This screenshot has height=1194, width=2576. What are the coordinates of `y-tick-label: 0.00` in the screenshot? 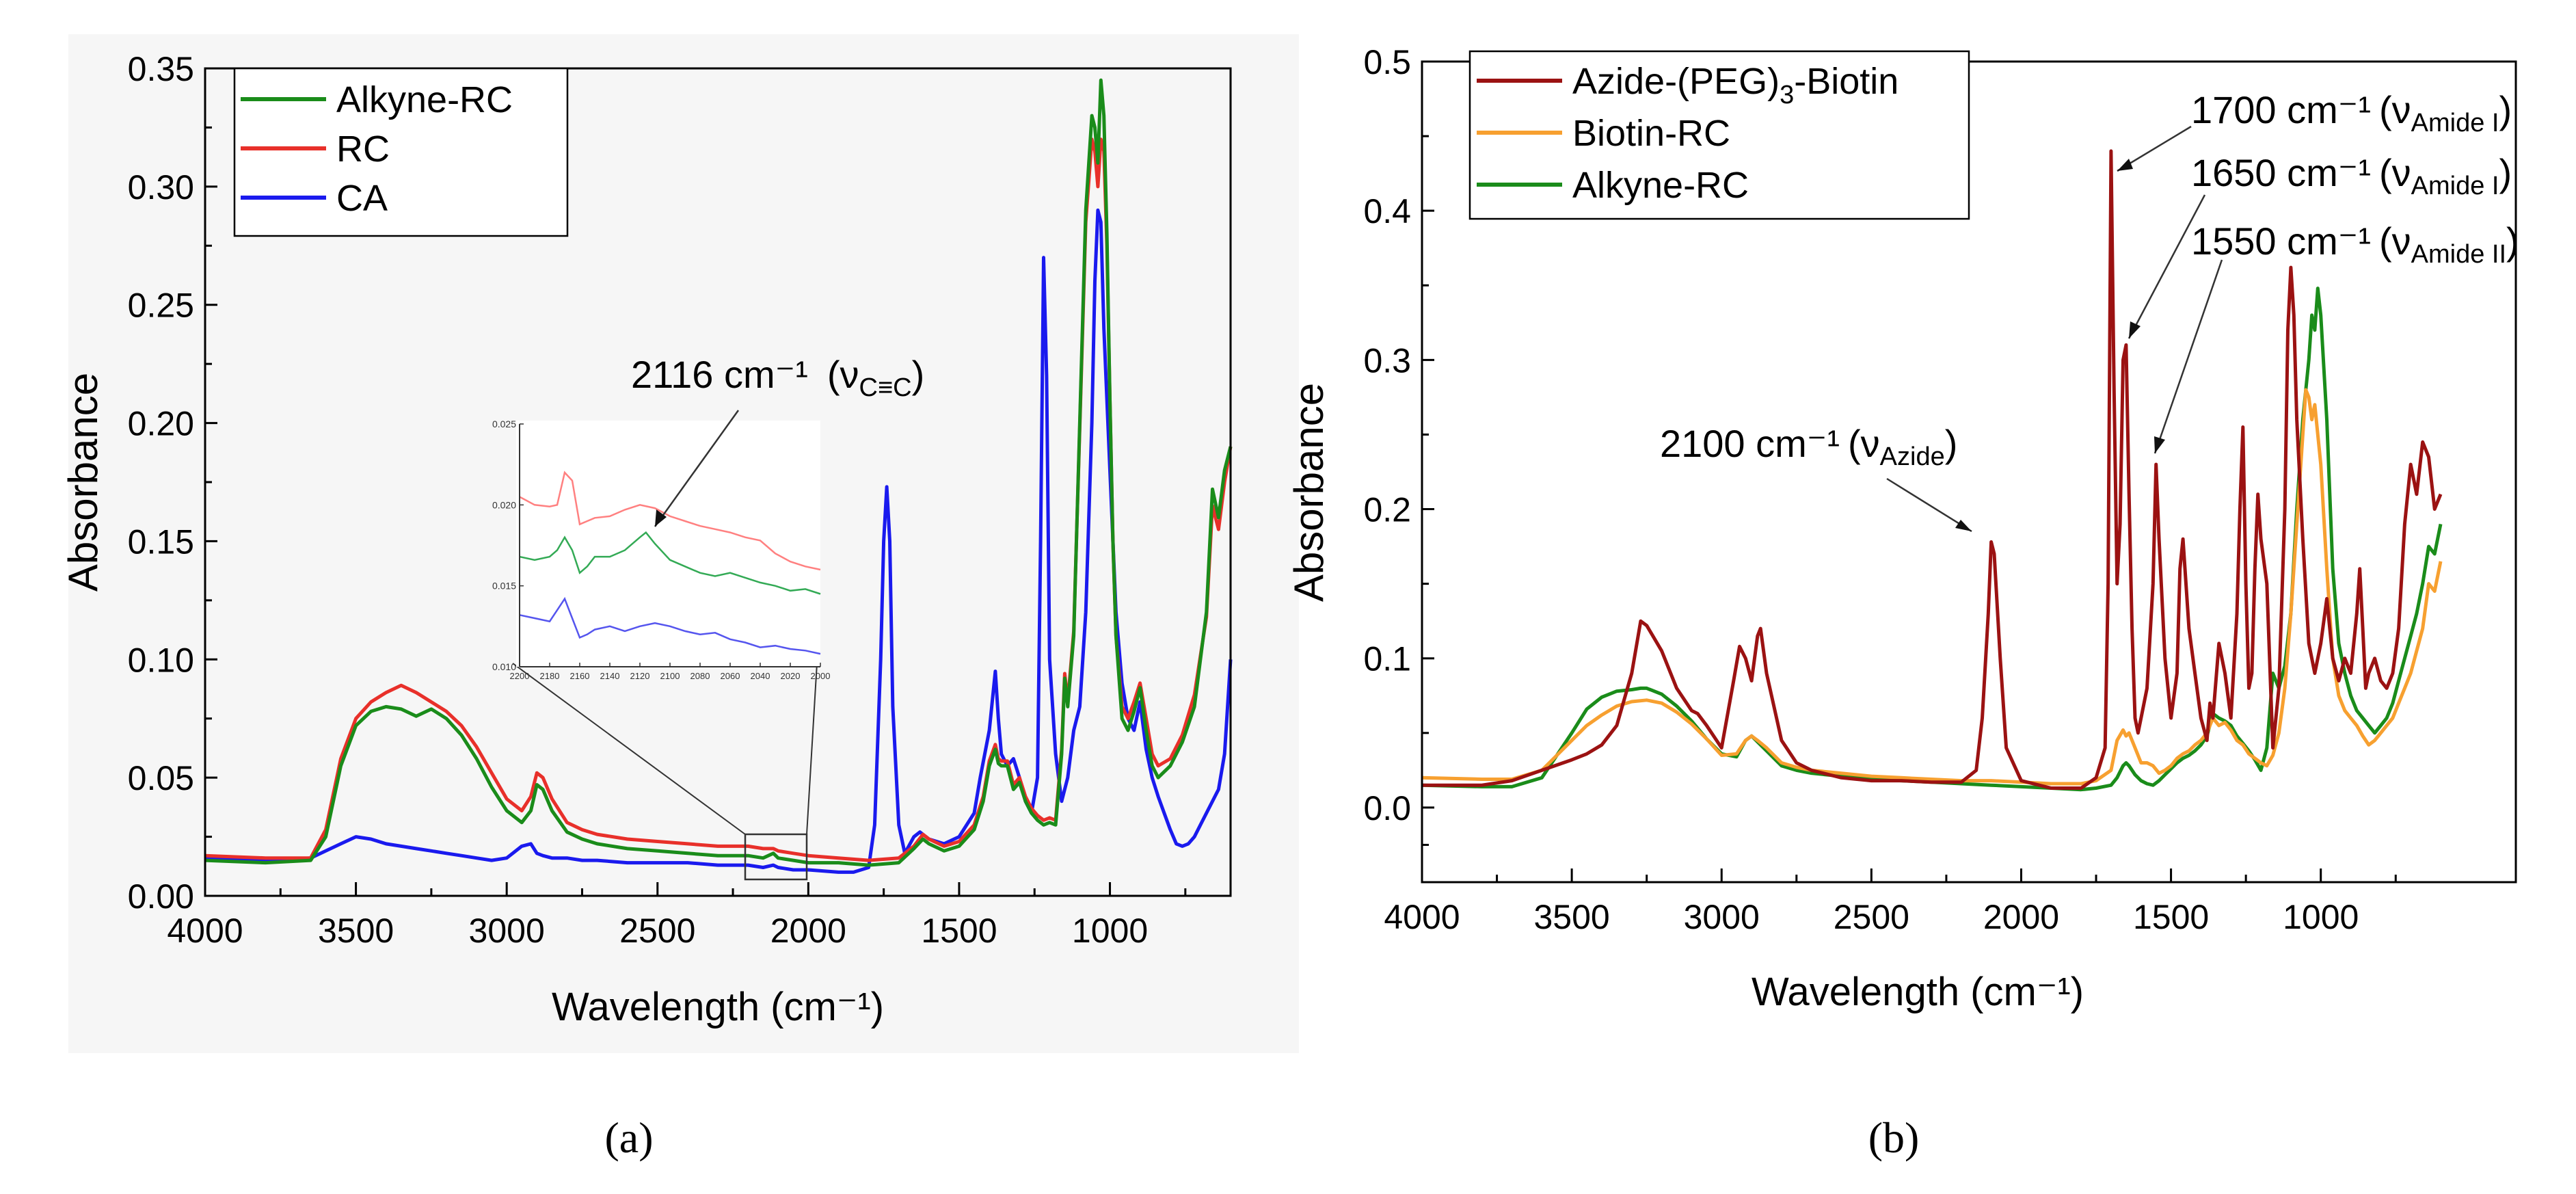 It's located at (161, 897).